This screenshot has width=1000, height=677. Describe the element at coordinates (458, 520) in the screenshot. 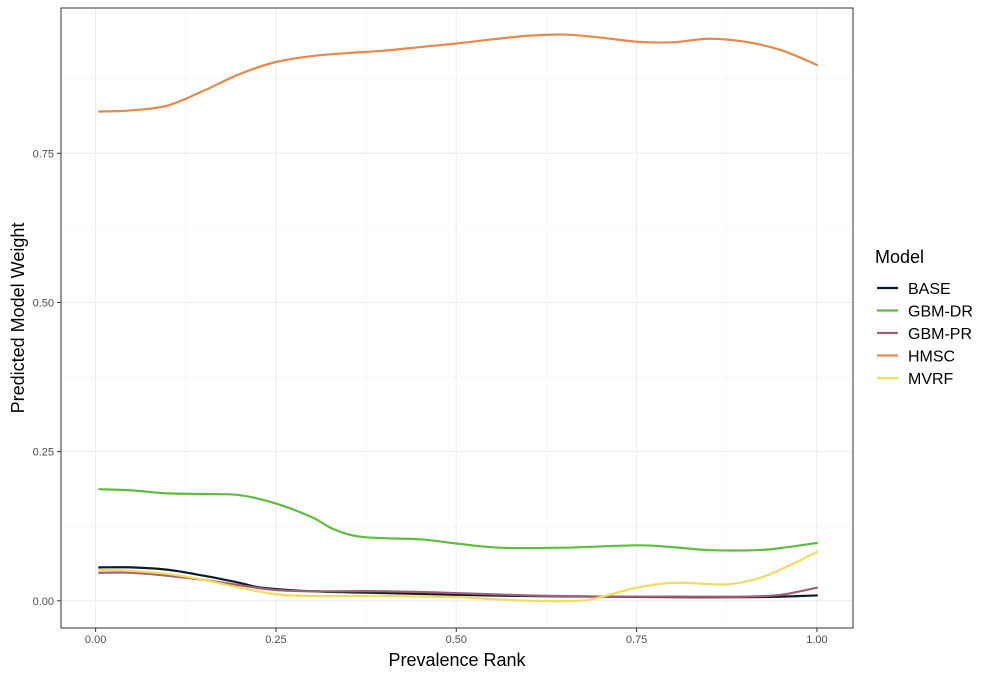

I see `series-line-gbm-dr` at that location.